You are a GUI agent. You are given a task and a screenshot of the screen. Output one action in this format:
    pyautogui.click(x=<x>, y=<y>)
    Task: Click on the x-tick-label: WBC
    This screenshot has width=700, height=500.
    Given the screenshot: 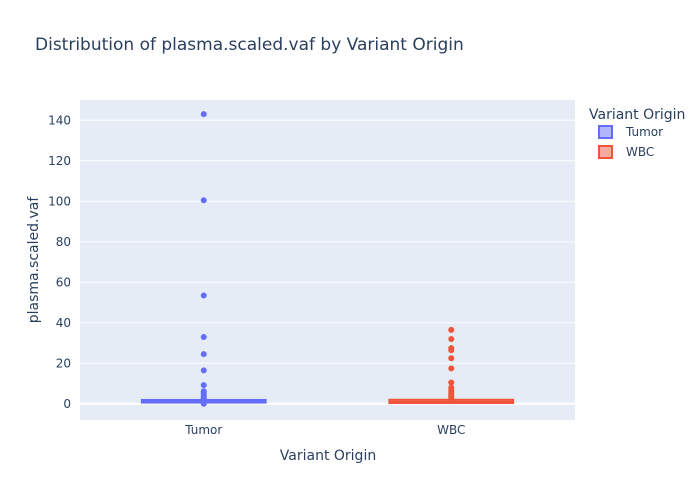 What is the action you would take?
    pyautogui.click(x=451, y=430)
    